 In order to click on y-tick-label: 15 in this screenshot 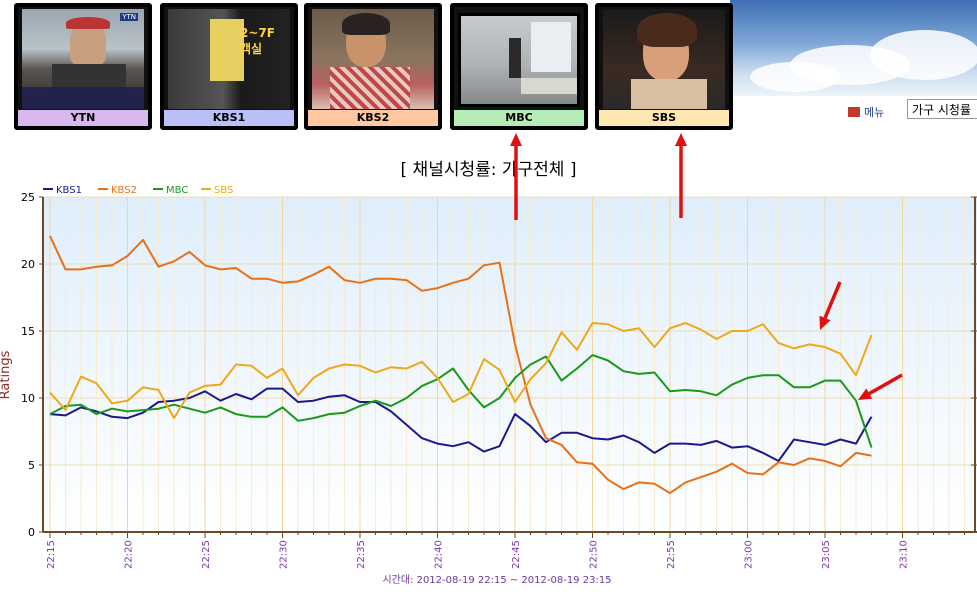, I will do `click(28, 331)`.